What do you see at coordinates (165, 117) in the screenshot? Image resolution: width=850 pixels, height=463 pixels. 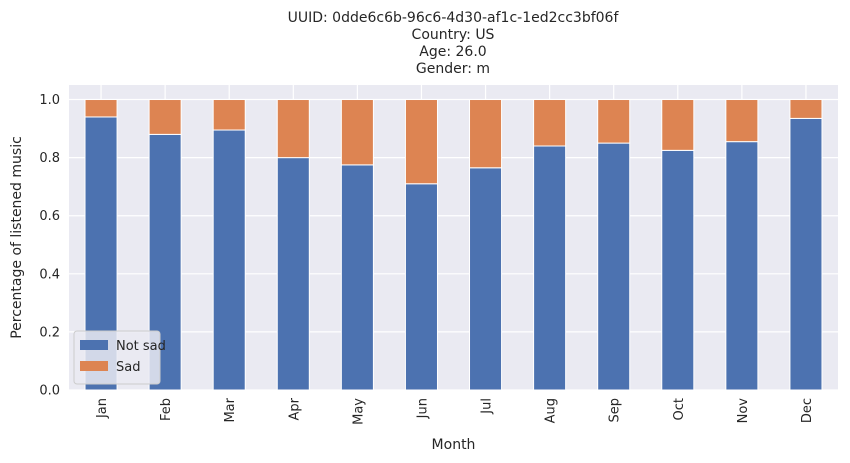 I see `bar-sad-feb` at bounding box center [165, 117].